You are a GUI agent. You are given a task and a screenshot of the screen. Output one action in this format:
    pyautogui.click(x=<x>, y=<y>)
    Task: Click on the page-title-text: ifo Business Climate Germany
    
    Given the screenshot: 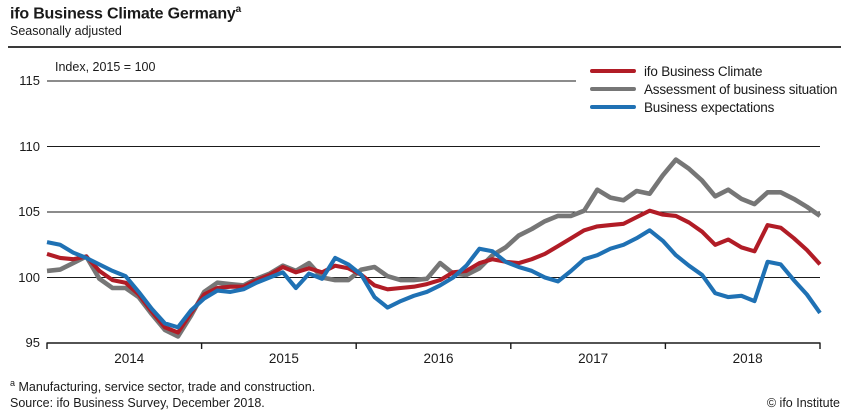 What is the action you would take?
    pyautogui.click(x=123, y=14)
    